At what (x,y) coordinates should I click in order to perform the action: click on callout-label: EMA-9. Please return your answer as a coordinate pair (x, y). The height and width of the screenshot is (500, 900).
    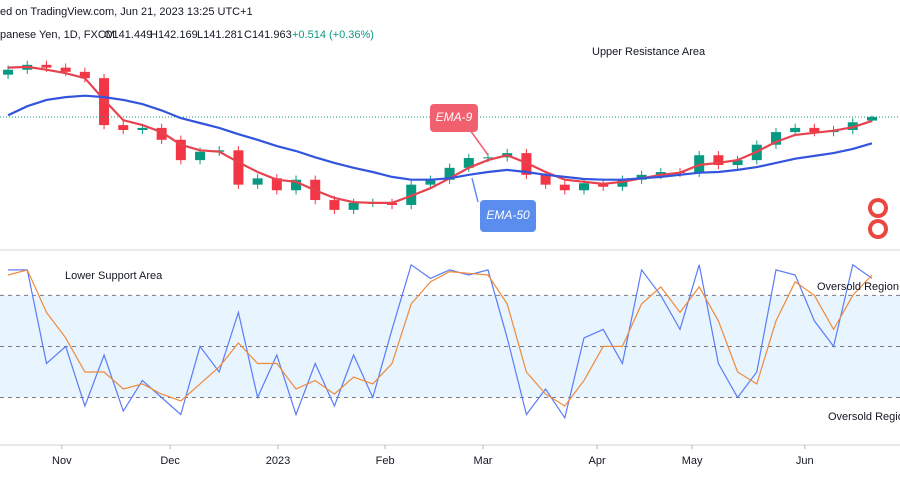
    Looking at the image, I should click on (454, 117).